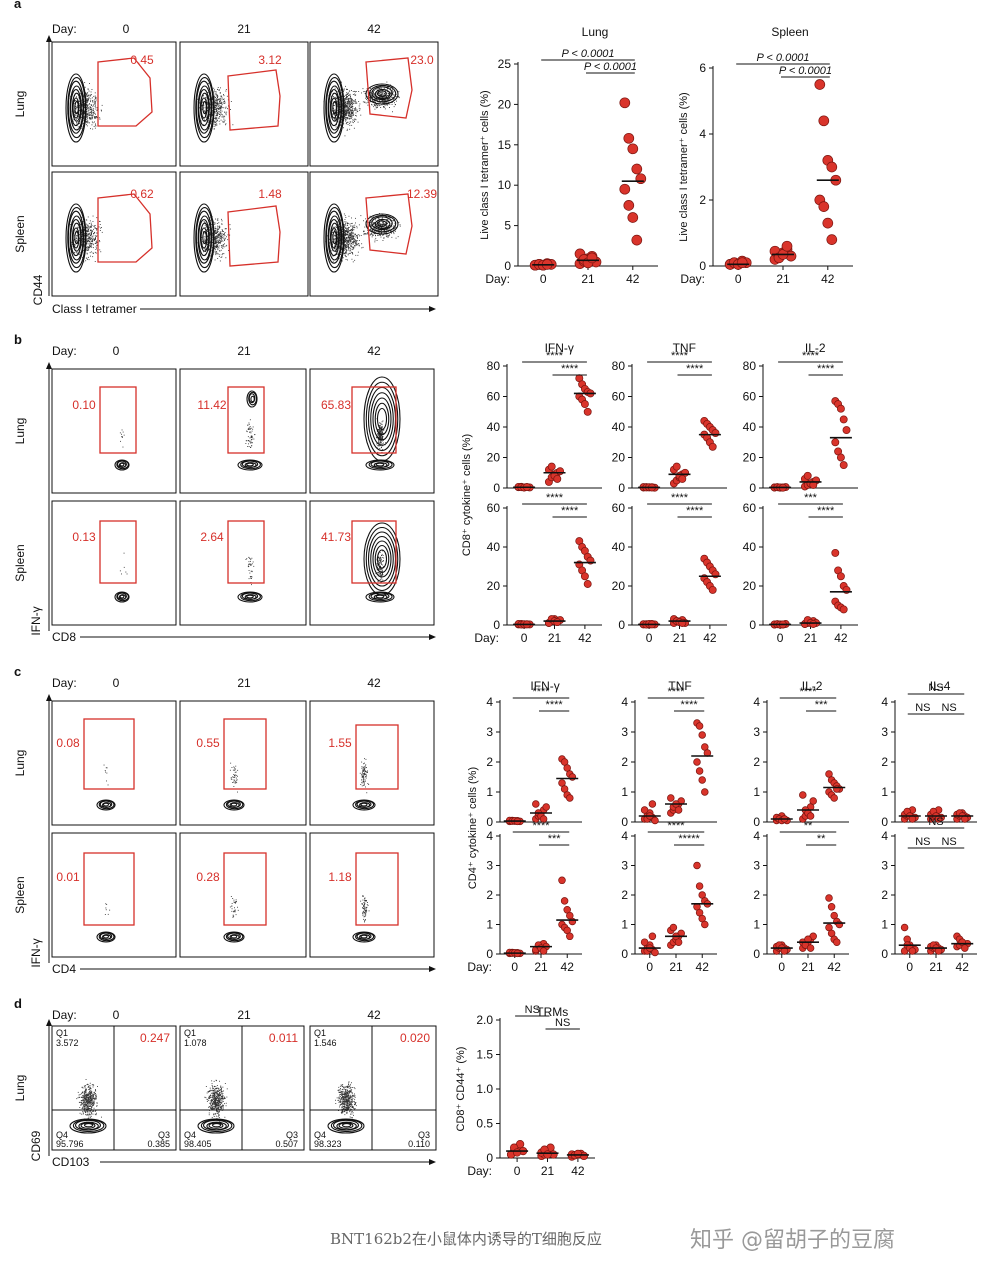  I want to click on flow-plot: 0.28, so click(243, 895).